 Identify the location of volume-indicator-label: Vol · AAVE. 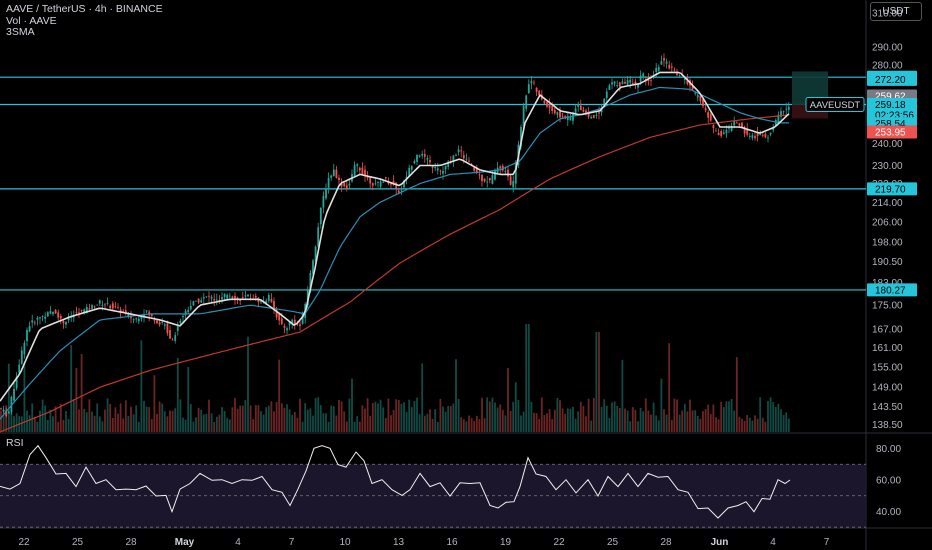
(31, 21).